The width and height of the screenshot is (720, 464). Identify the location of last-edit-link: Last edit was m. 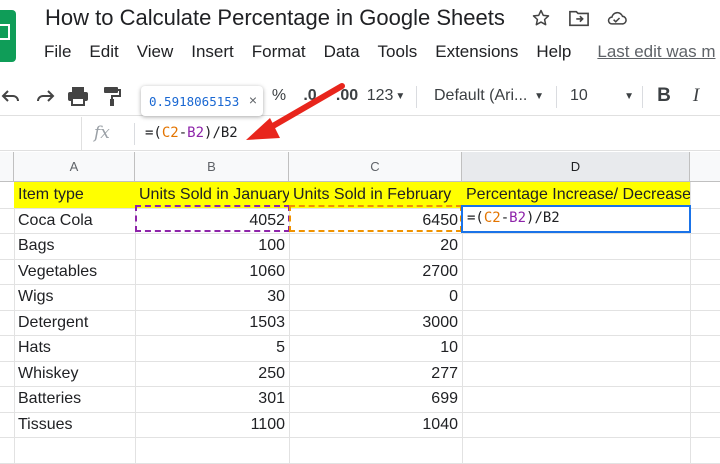
(656, 51).